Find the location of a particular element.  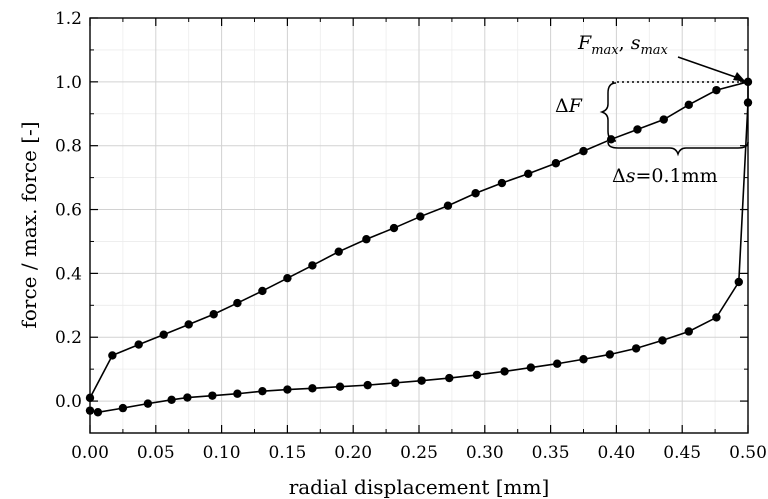

x-axis-label: radial displacement [mm] is located at coordinates (419, 487).